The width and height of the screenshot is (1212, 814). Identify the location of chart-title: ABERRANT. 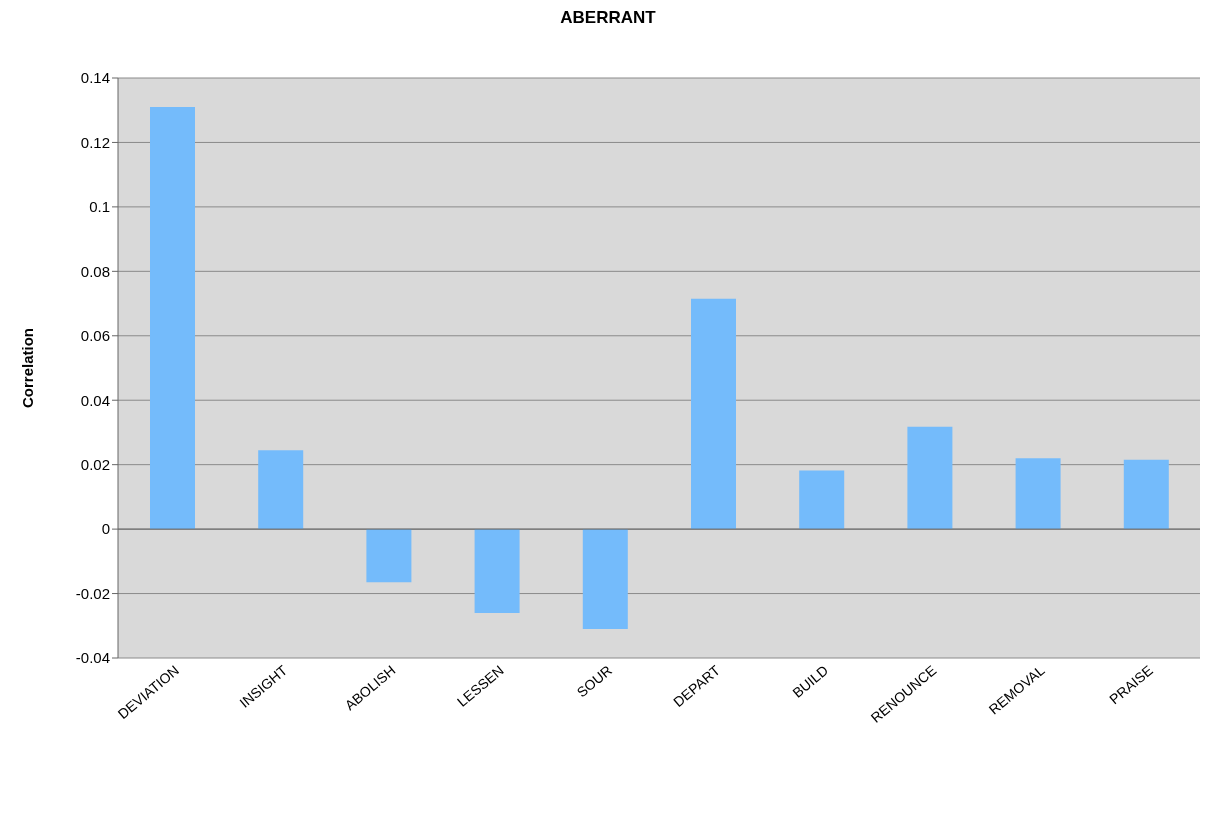
(608, 18).